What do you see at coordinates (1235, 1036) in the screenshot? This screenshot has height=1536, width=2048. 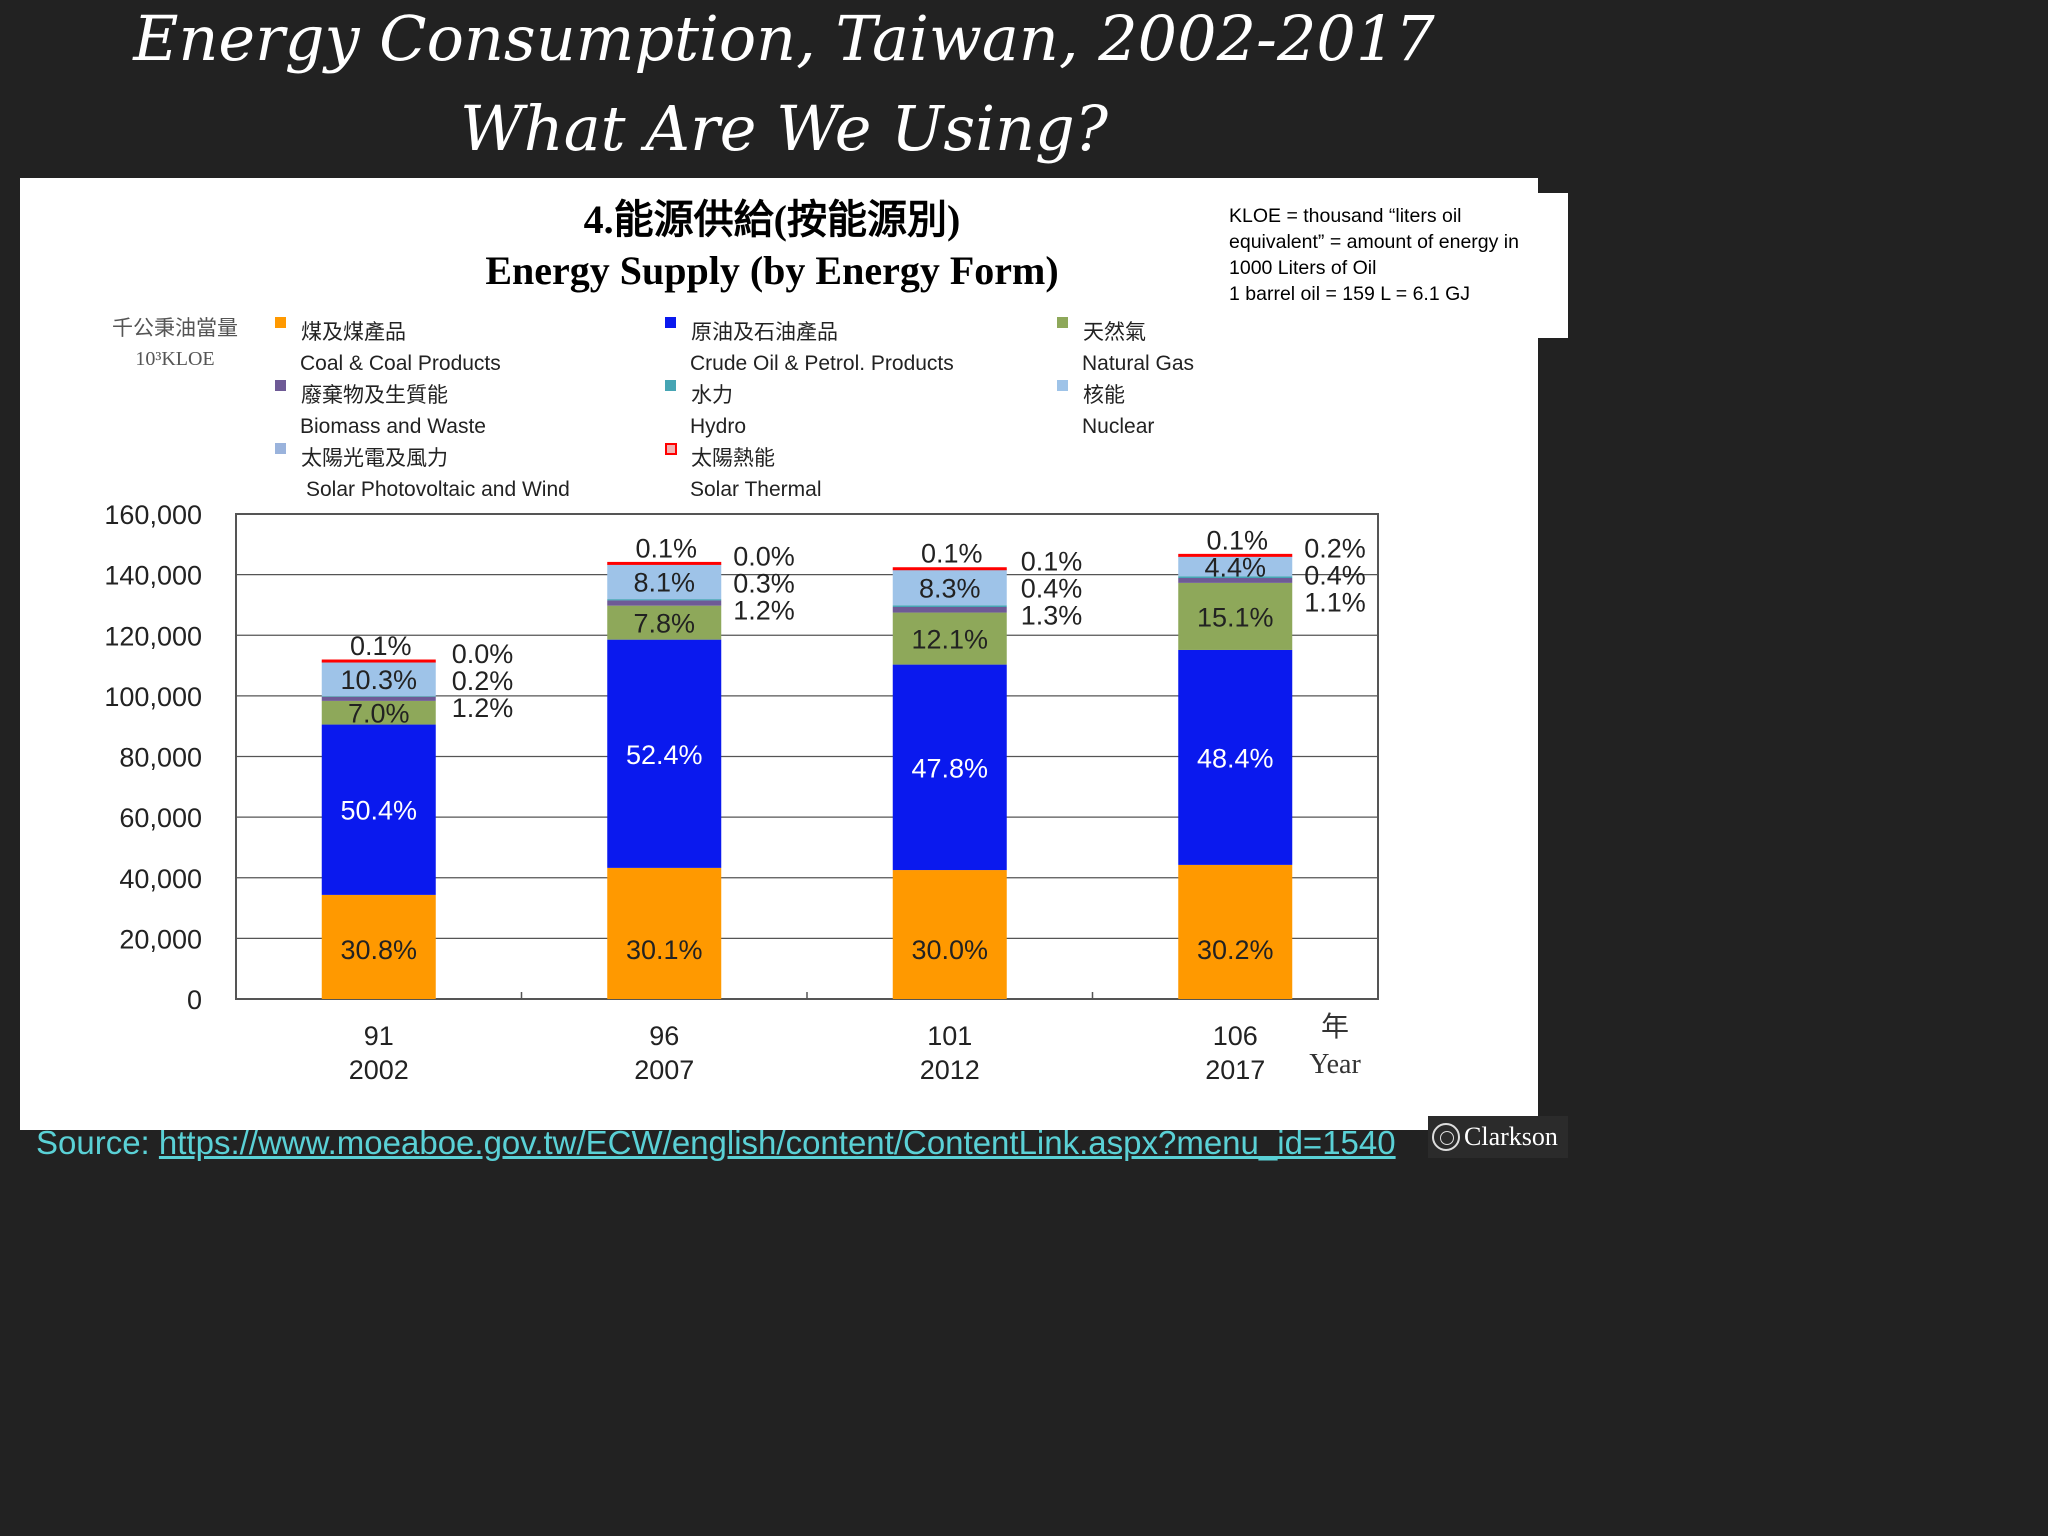 I see `x-tick-label-roc: 106` at bounding box center [1235, 1036].